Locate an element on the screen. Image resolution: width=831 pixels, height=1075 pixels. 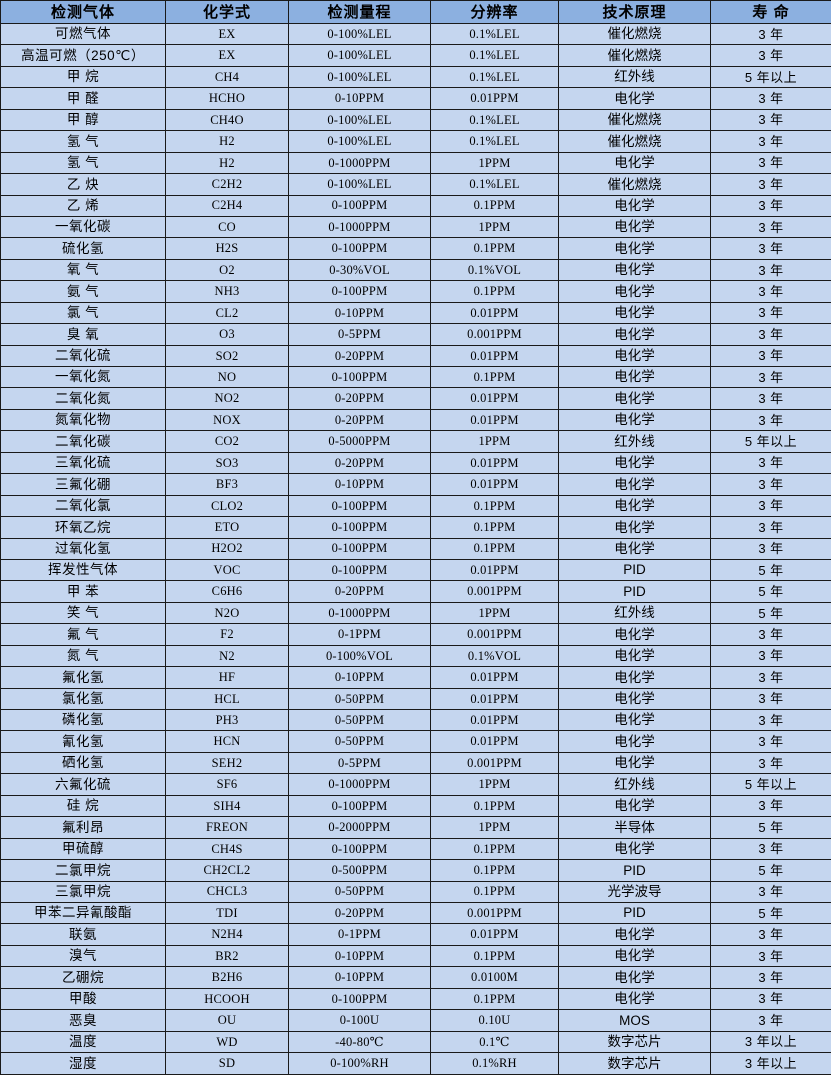
cell-gas: 磷化氢 is located at coordinates (83, 720).